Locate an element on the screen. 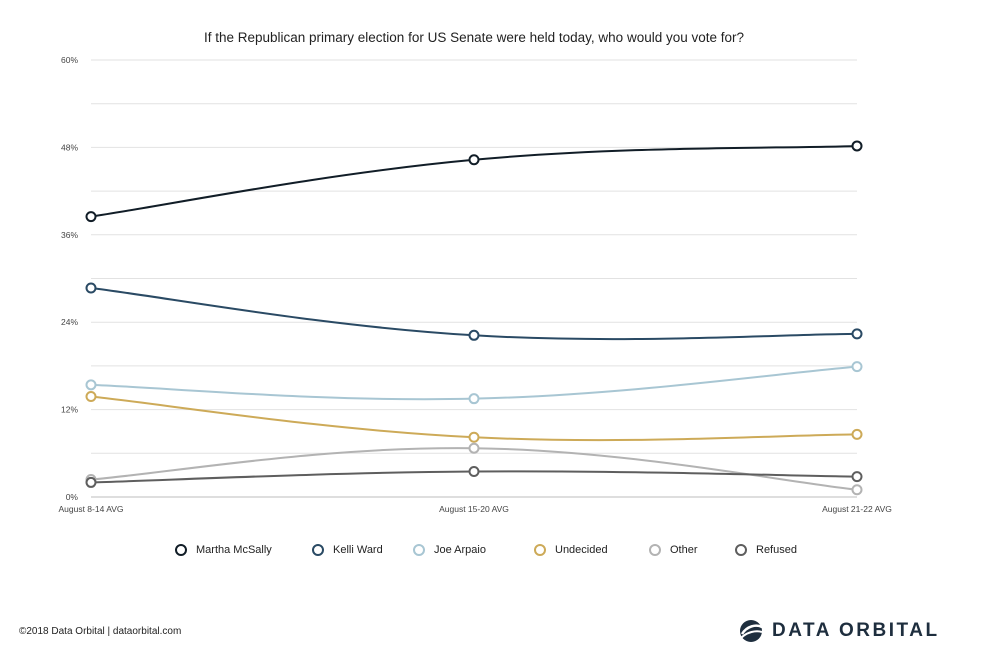 The width and height of the screenshot is (981, 651). y-tick-label: 48% is located at coordinates (69, 147).